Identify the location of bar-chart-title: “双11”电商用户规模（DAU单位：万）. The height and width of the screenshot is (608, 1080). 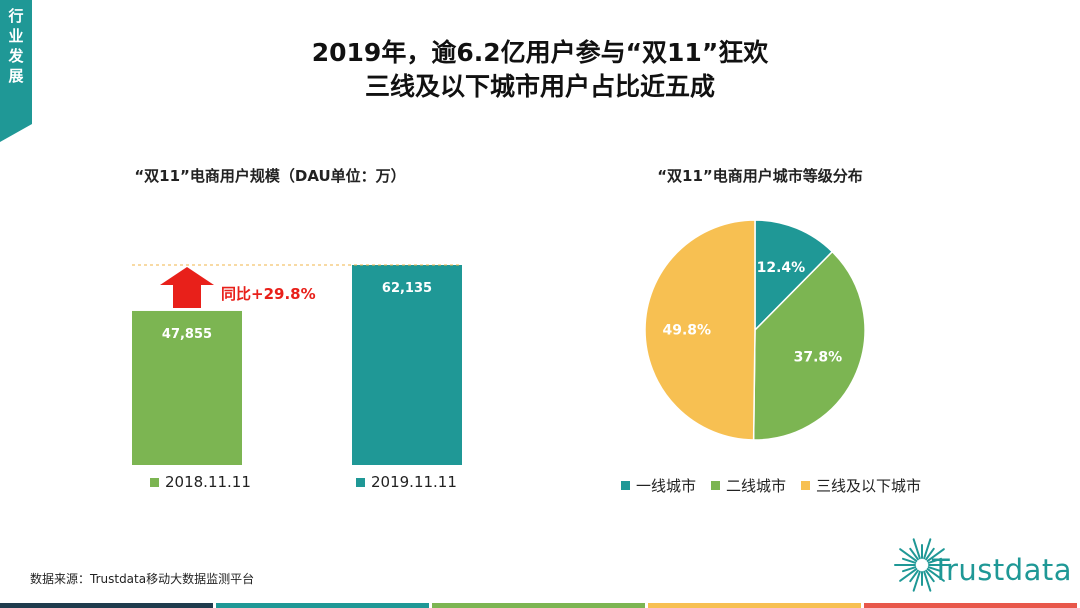
(270, 176).